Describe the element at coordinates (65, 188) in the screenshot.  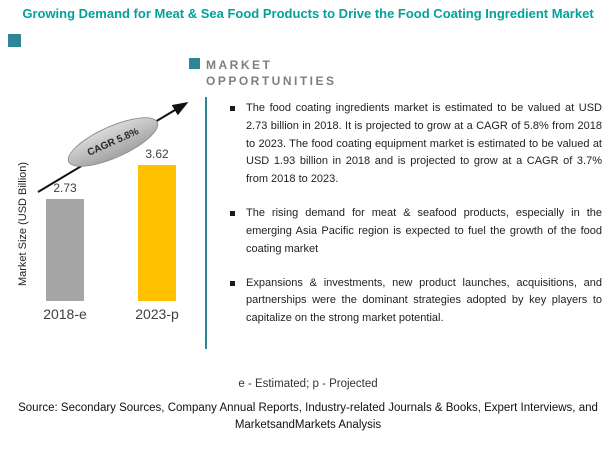
I see `bar-value-label: 2.73` at that location.